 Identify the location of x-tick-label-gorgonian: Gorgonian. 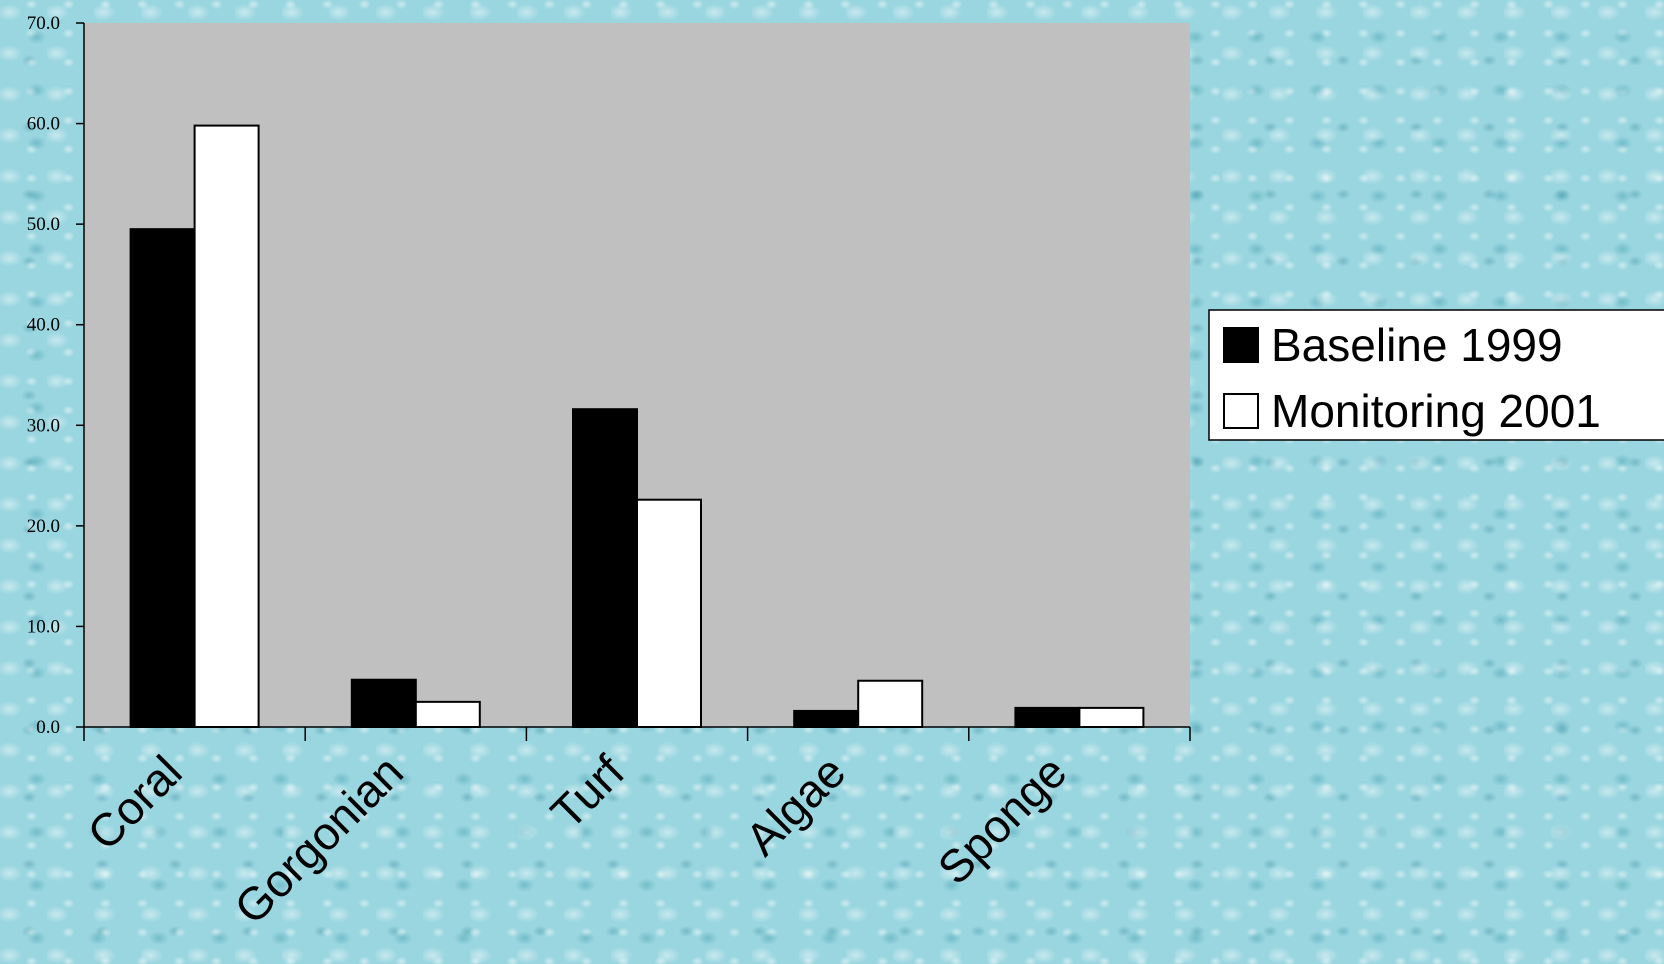
(318, 839).